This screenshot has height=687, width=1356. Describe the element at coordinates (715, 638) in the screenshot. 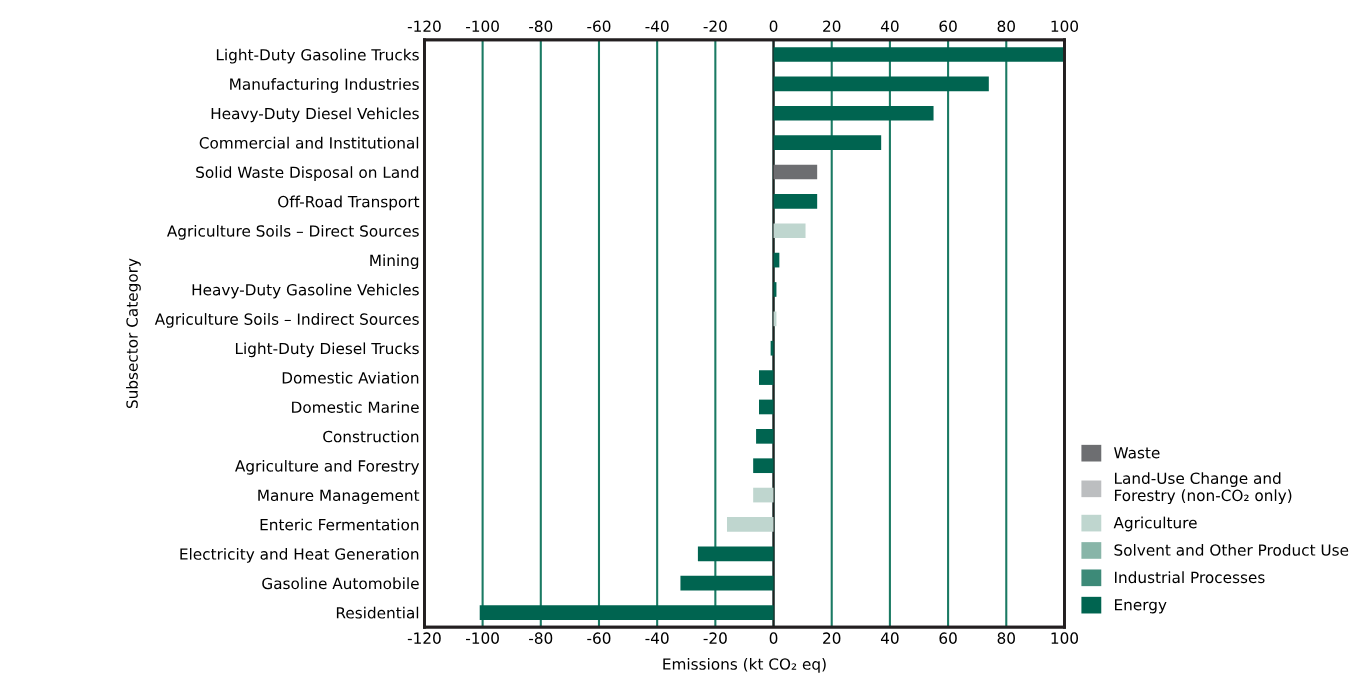

I see `x-tick-label: -20` at that location.